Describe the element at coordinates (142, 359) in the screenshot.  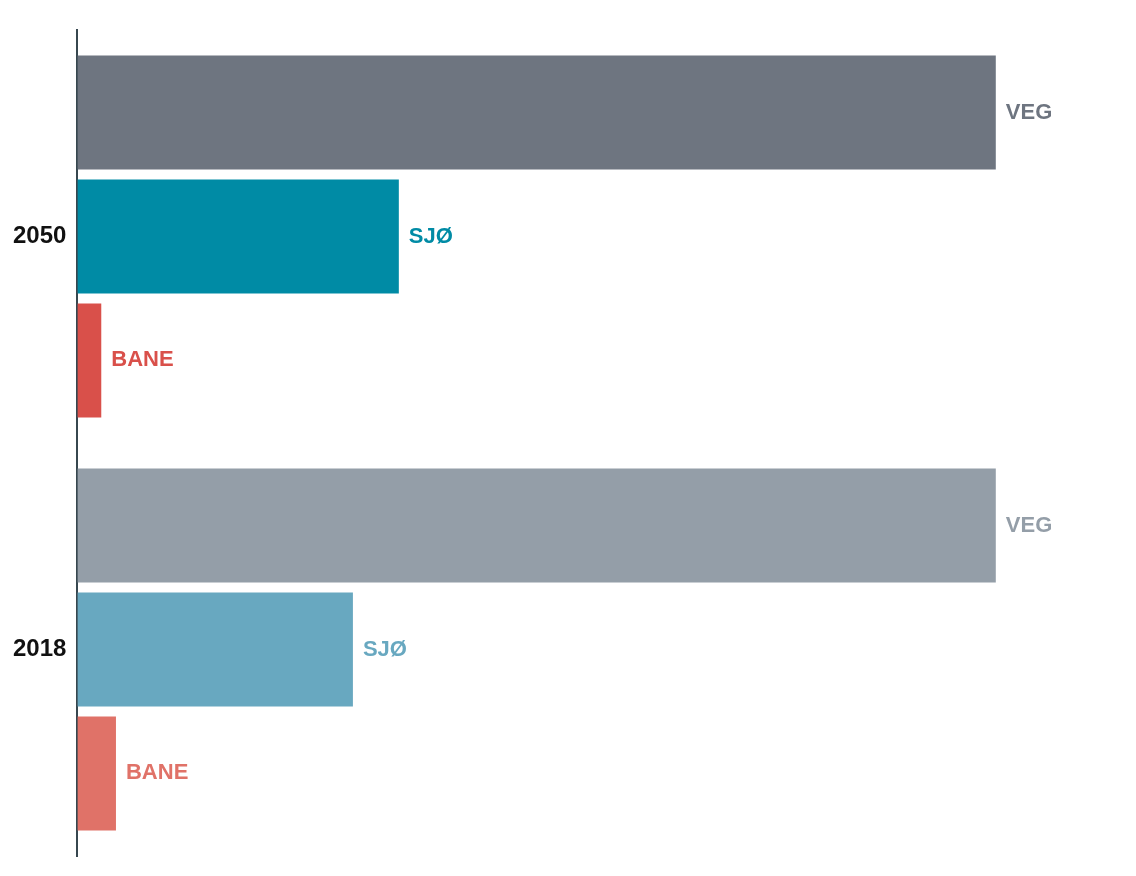
I see `series-label: BANE` at that location.